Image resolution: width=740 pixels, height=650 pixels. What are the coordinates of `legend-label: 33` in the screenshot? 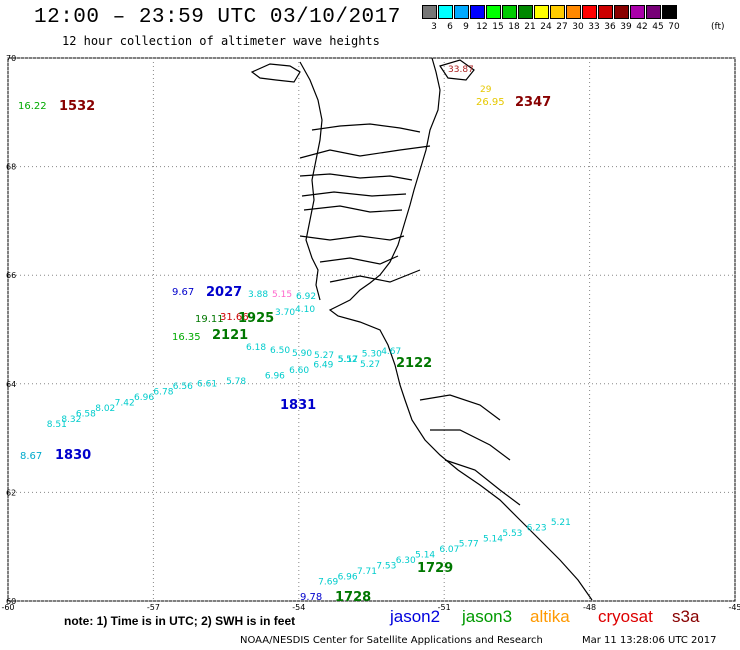 It's located at (594, 27).